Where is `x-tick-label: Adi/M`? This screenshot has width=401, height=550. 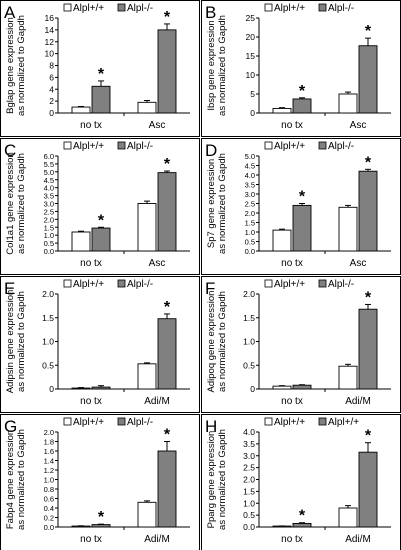 x-tick-label: Adi/M is located at coordinates (358, 539).